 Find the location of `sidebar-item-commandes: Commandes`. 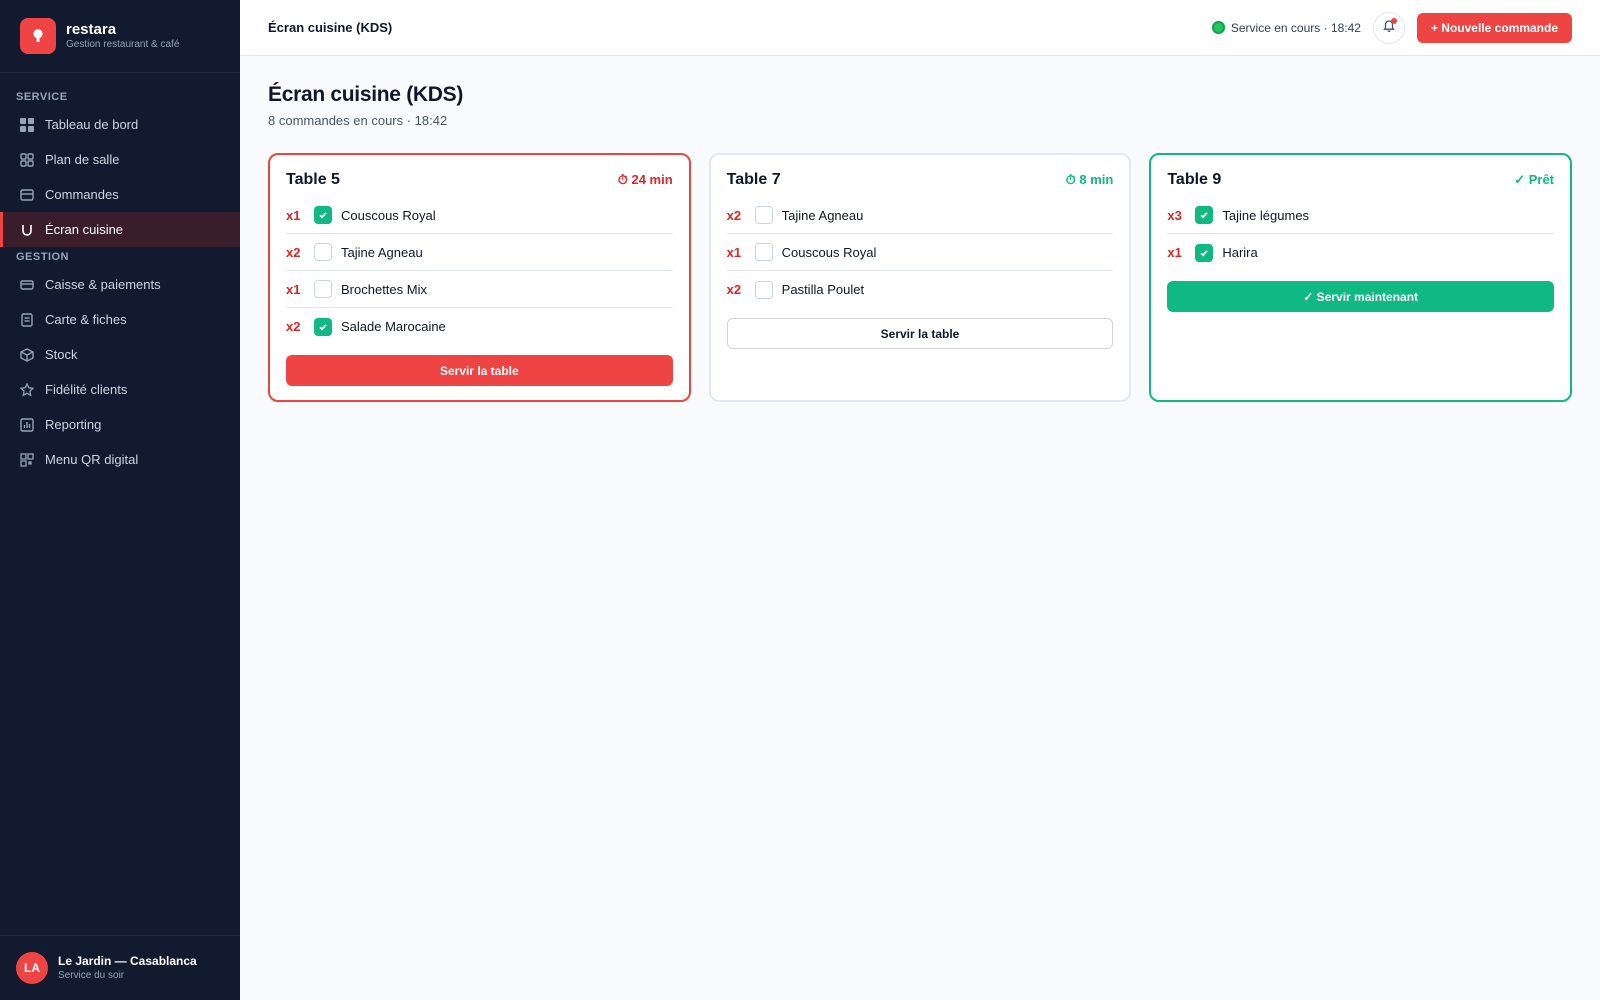

sidebar-item-commandes: Commandes is located at coordinates (120, 194).